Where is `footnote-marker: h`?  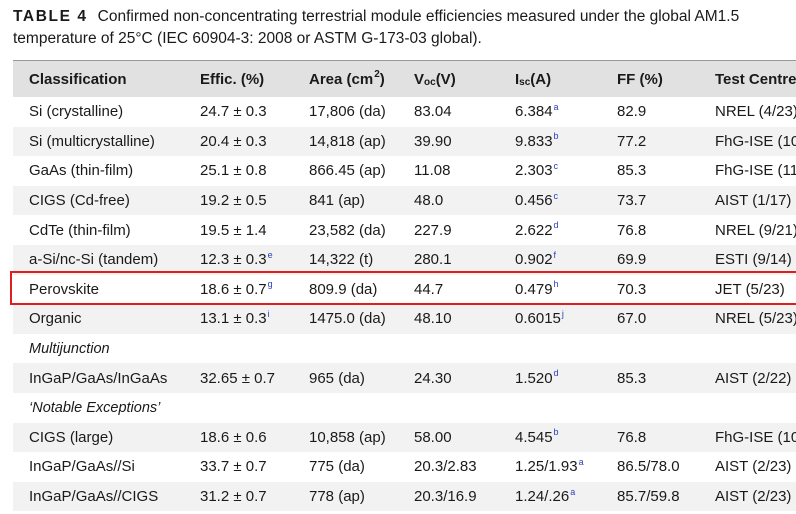 footnote-marker: h is located at coordinates (556, 284).